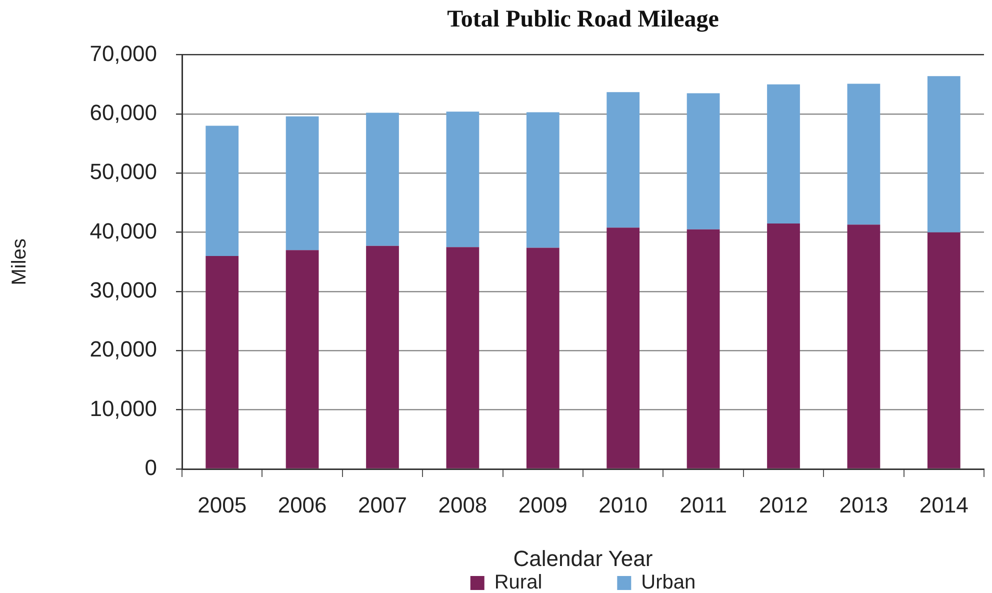 The image size is (992, 593). Describe the element at coordinates (583, 19) in the screenshot. I see `chart-title: Total Public Road Mileage` at that location.